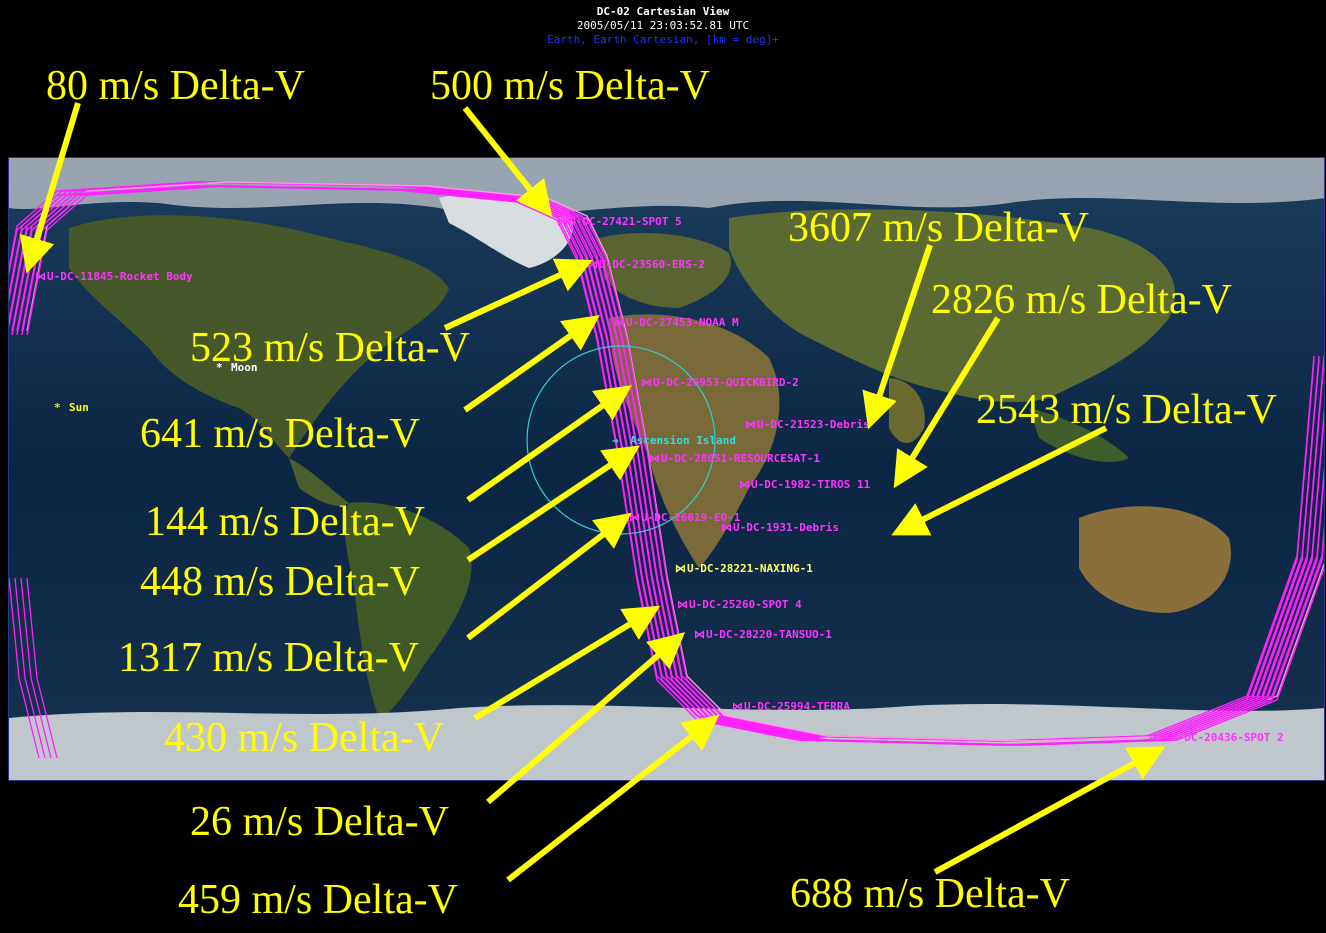 The image size is (1326, 933). I want to click on satellite-label: U-DC-28221-NAXING-1, so click(750, 568).